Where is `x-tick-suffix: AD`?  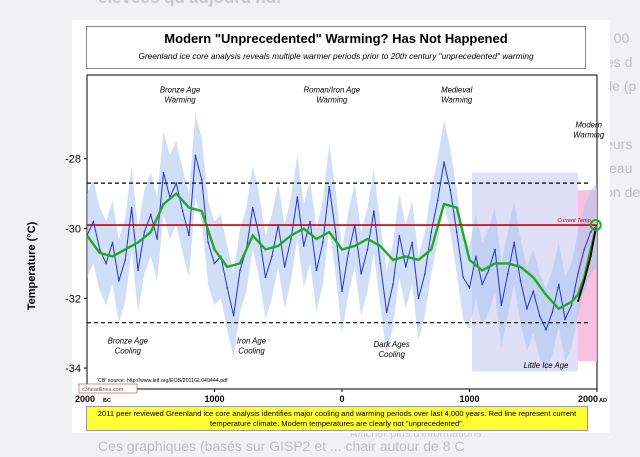 x-tick-suffix: AD is located at coordinates (603, 401).